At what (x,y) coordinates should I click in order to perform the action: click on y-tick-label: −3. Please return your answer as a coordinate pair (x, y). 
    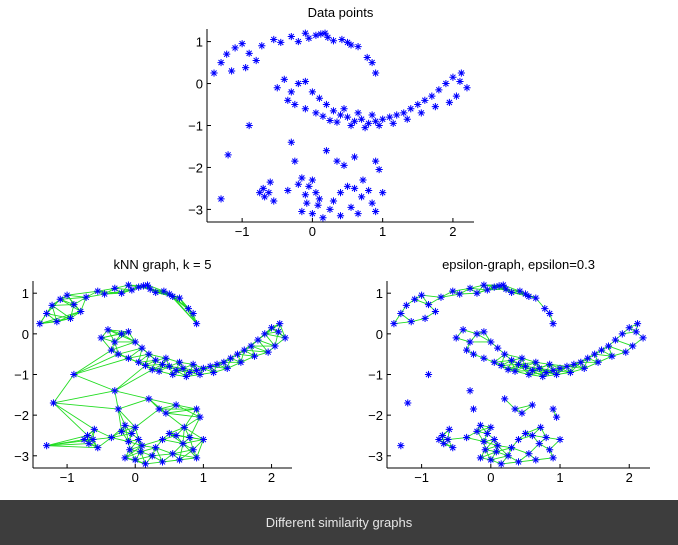
    Looking at the image, I should click on (195, 209).